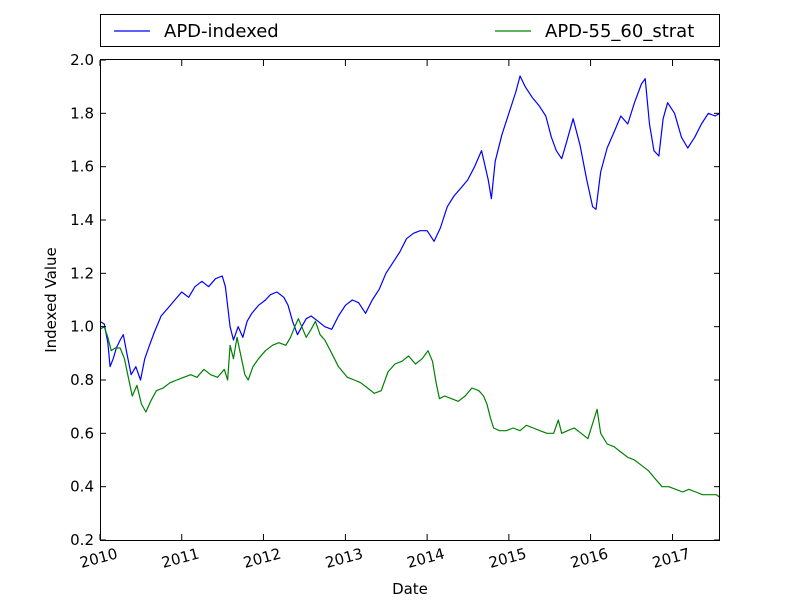 The image size is (800, 604). What do you see at coordinates (82, 60) in the screenshot?
I see `y-tick-label: 2.0` at bounding box center [82, 60].